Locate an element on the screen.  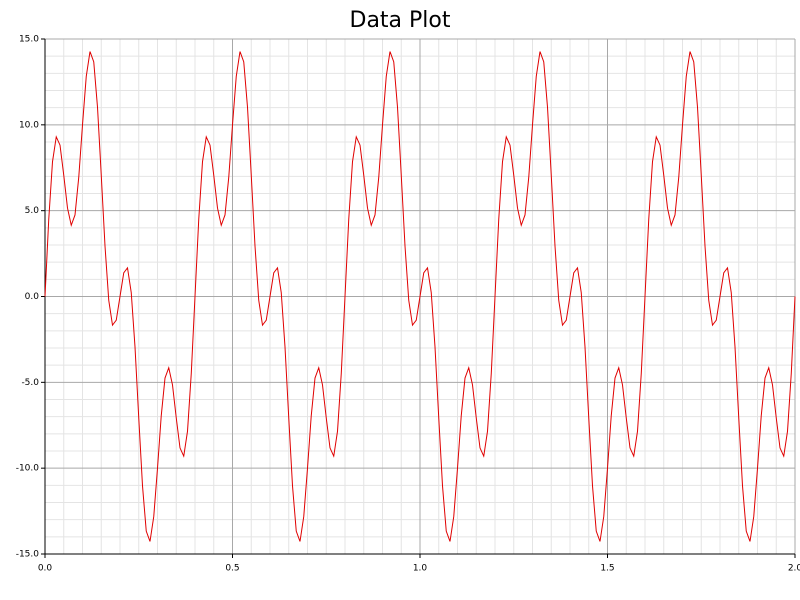
y-tick-label: 0.0 is located at coordinates (32, 297).